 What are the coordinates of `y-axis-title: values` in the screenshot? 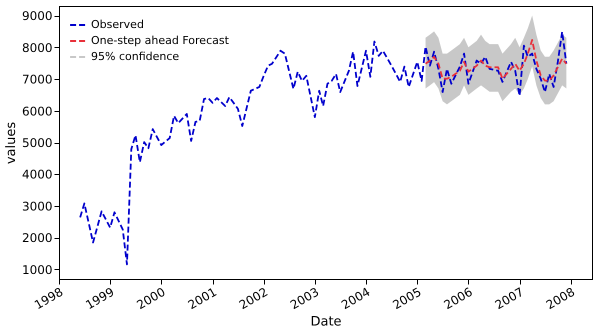 It's located at (11, 143).